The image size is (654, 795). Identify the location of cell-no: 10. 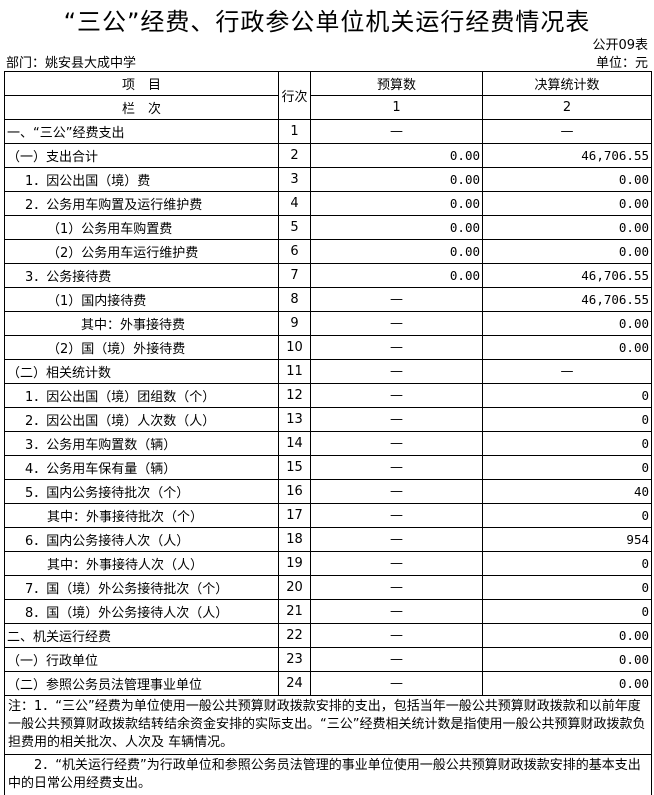
(294, 347).